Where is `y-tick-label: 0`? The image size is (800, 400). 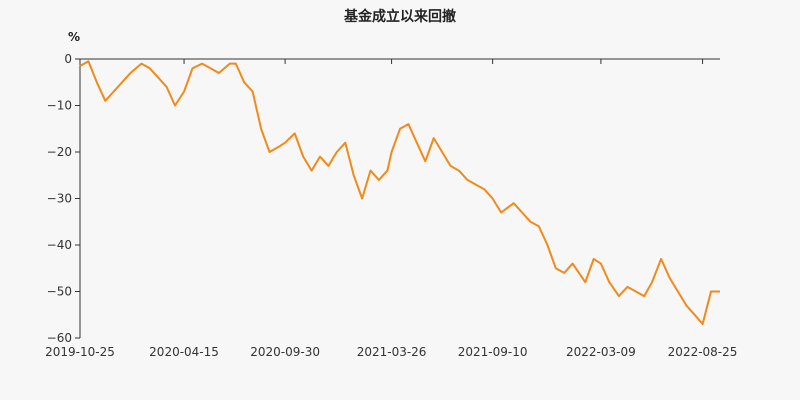 y-tick-label: 0 is located at coordinates (68, 59).